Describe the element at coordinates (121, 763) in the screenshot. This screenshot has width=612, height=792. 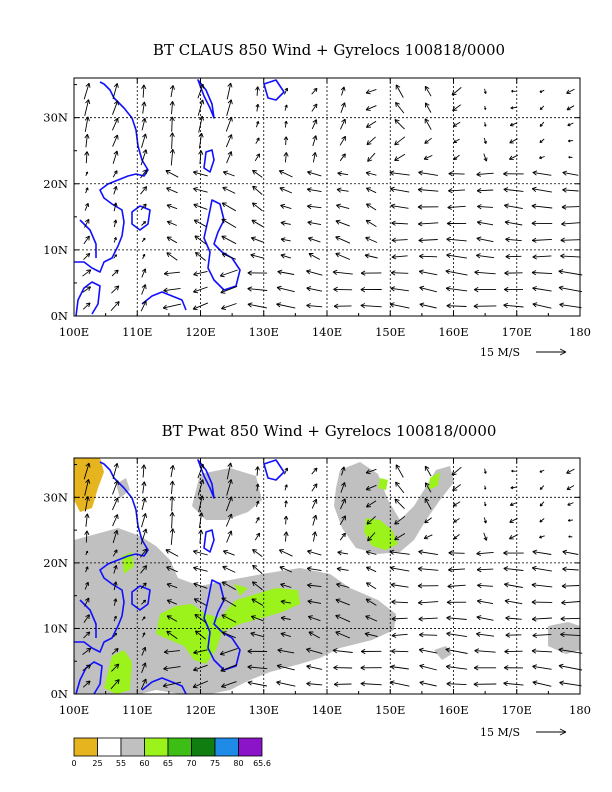
I see `colorbar-label: 55` at that location.